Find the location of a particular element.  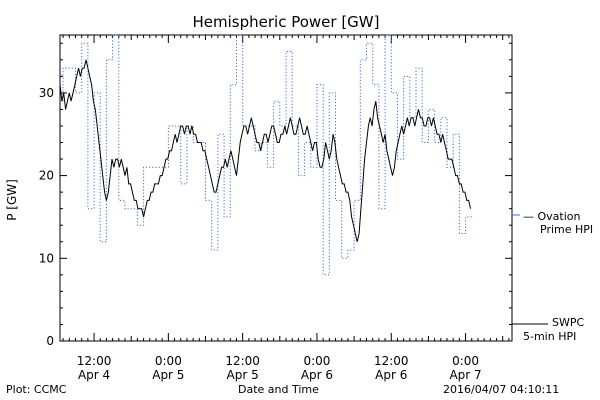

legend-swpc-line1: SWPC is located at coordinates (568, 322).